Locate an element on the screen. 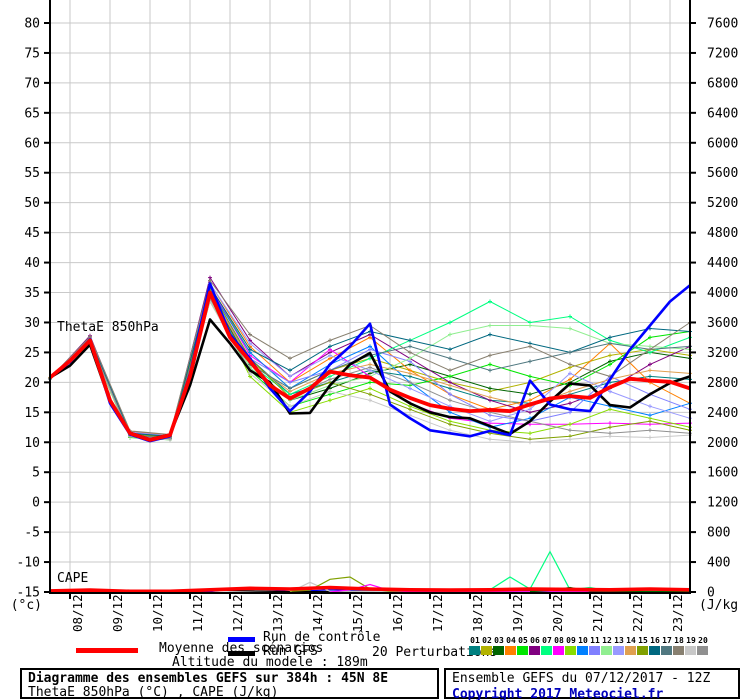 The image size is (740, 700). x-tick-label: 20/12 is located at coordinates (557, 613).